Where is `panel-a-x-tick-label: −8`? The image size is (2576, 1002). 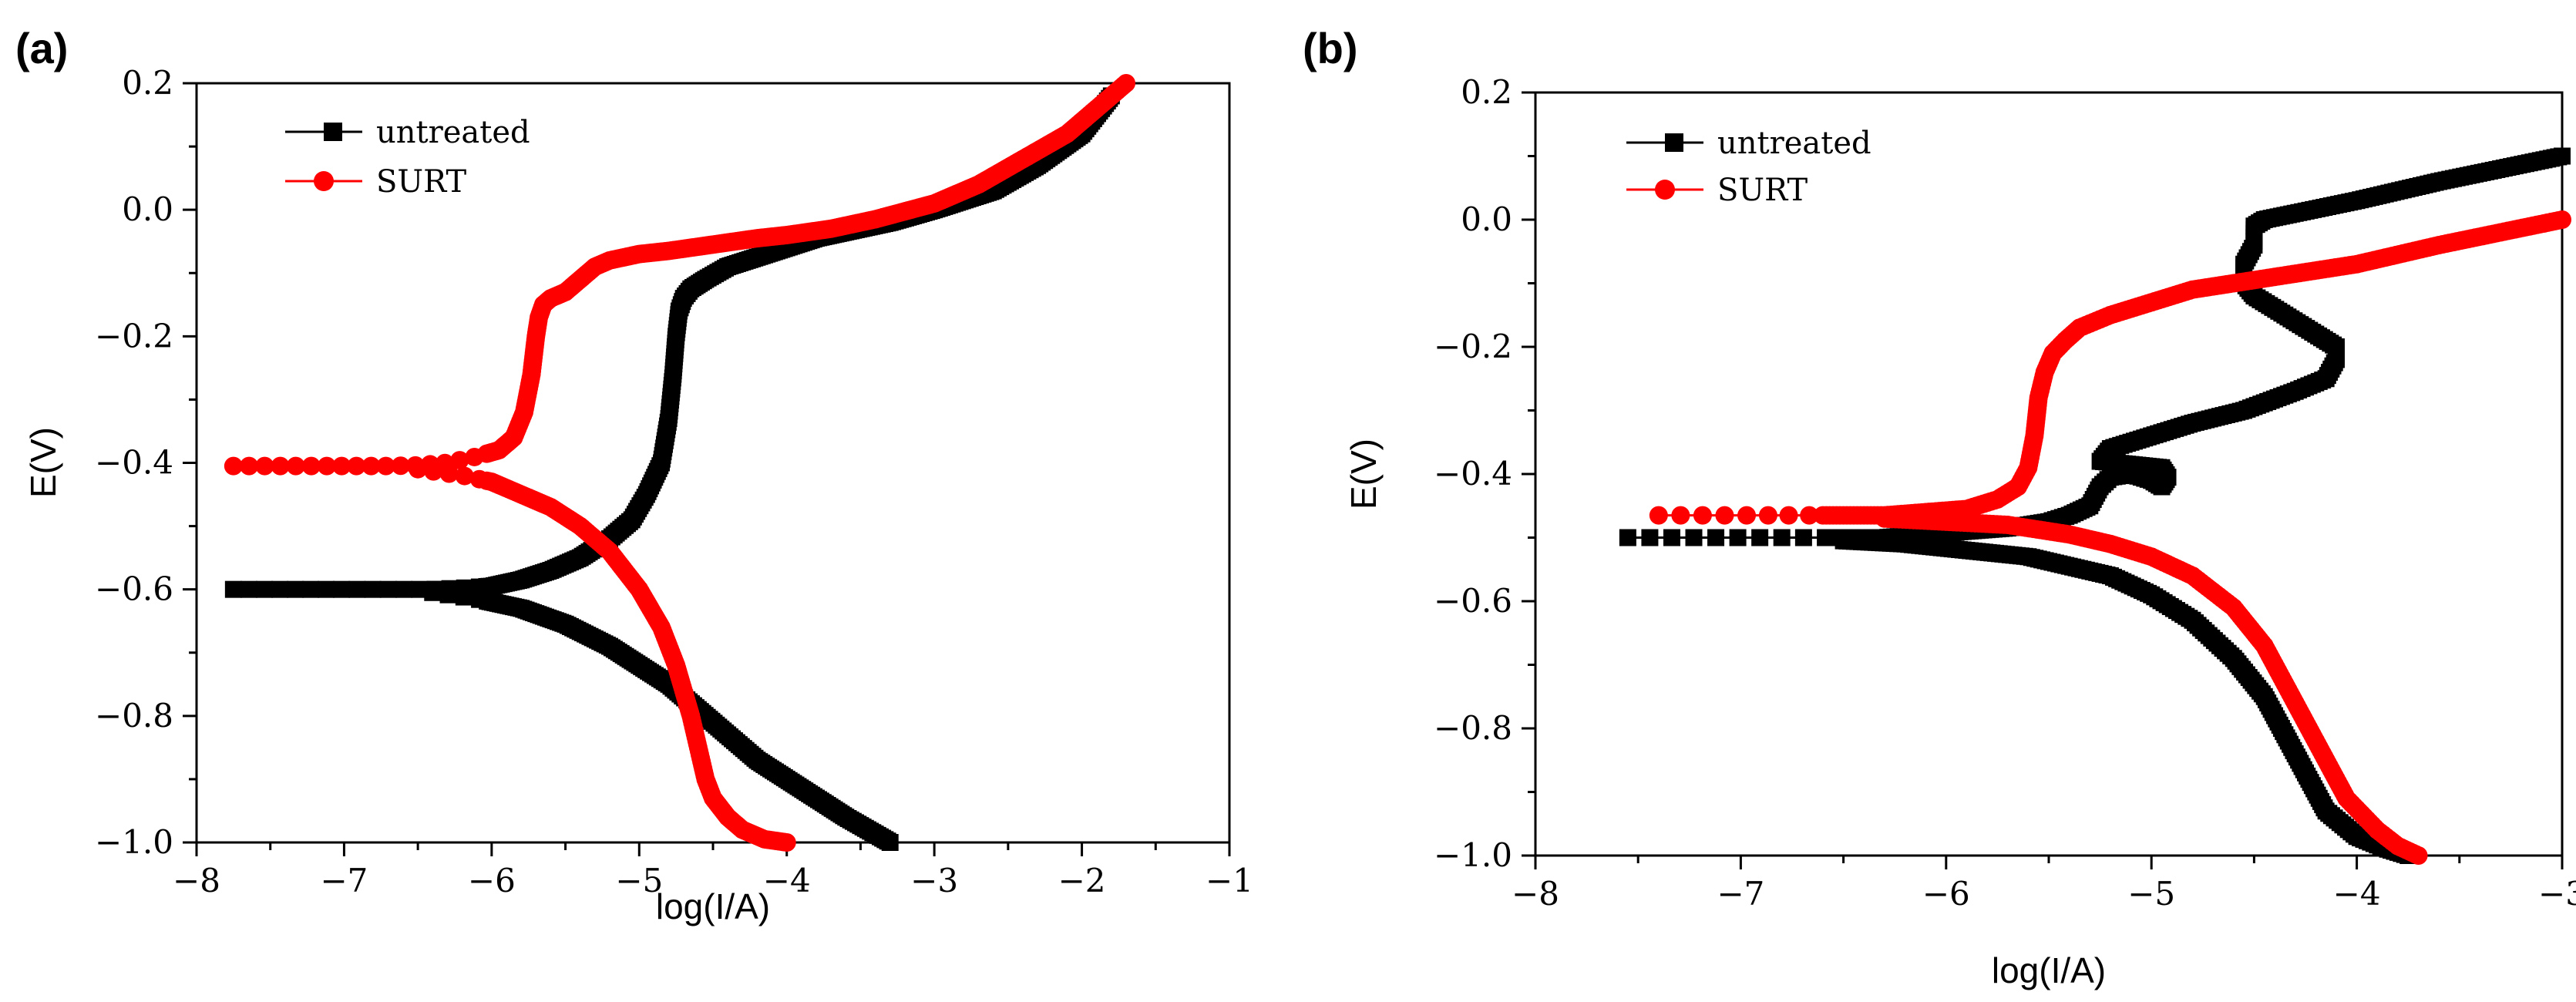
panel-a-x-tick-label: −8 is located at coordinates (196, 881).